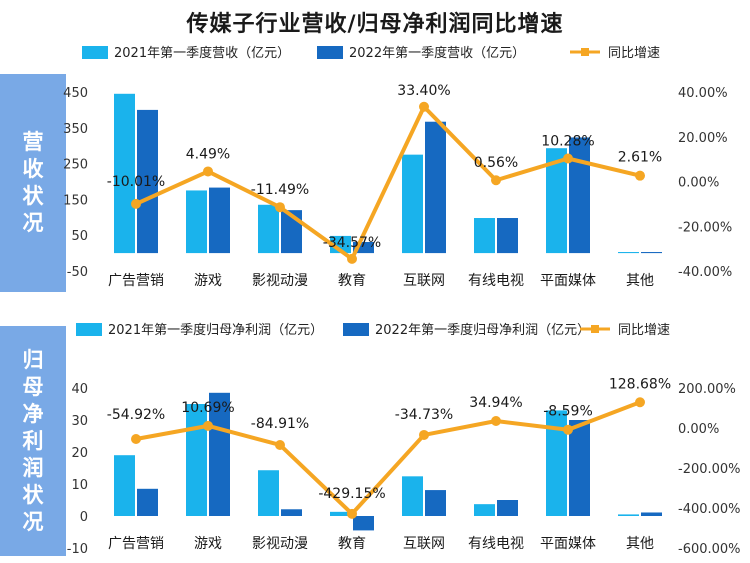 Image resolution: width=750 pixels, height=563 pixels. What do you see at coordinates (215, 330) in the screenshot?
I see `legend-label-2021: 2021年第一季度归母净利润（亿元）` at bounding box center [215, 330].